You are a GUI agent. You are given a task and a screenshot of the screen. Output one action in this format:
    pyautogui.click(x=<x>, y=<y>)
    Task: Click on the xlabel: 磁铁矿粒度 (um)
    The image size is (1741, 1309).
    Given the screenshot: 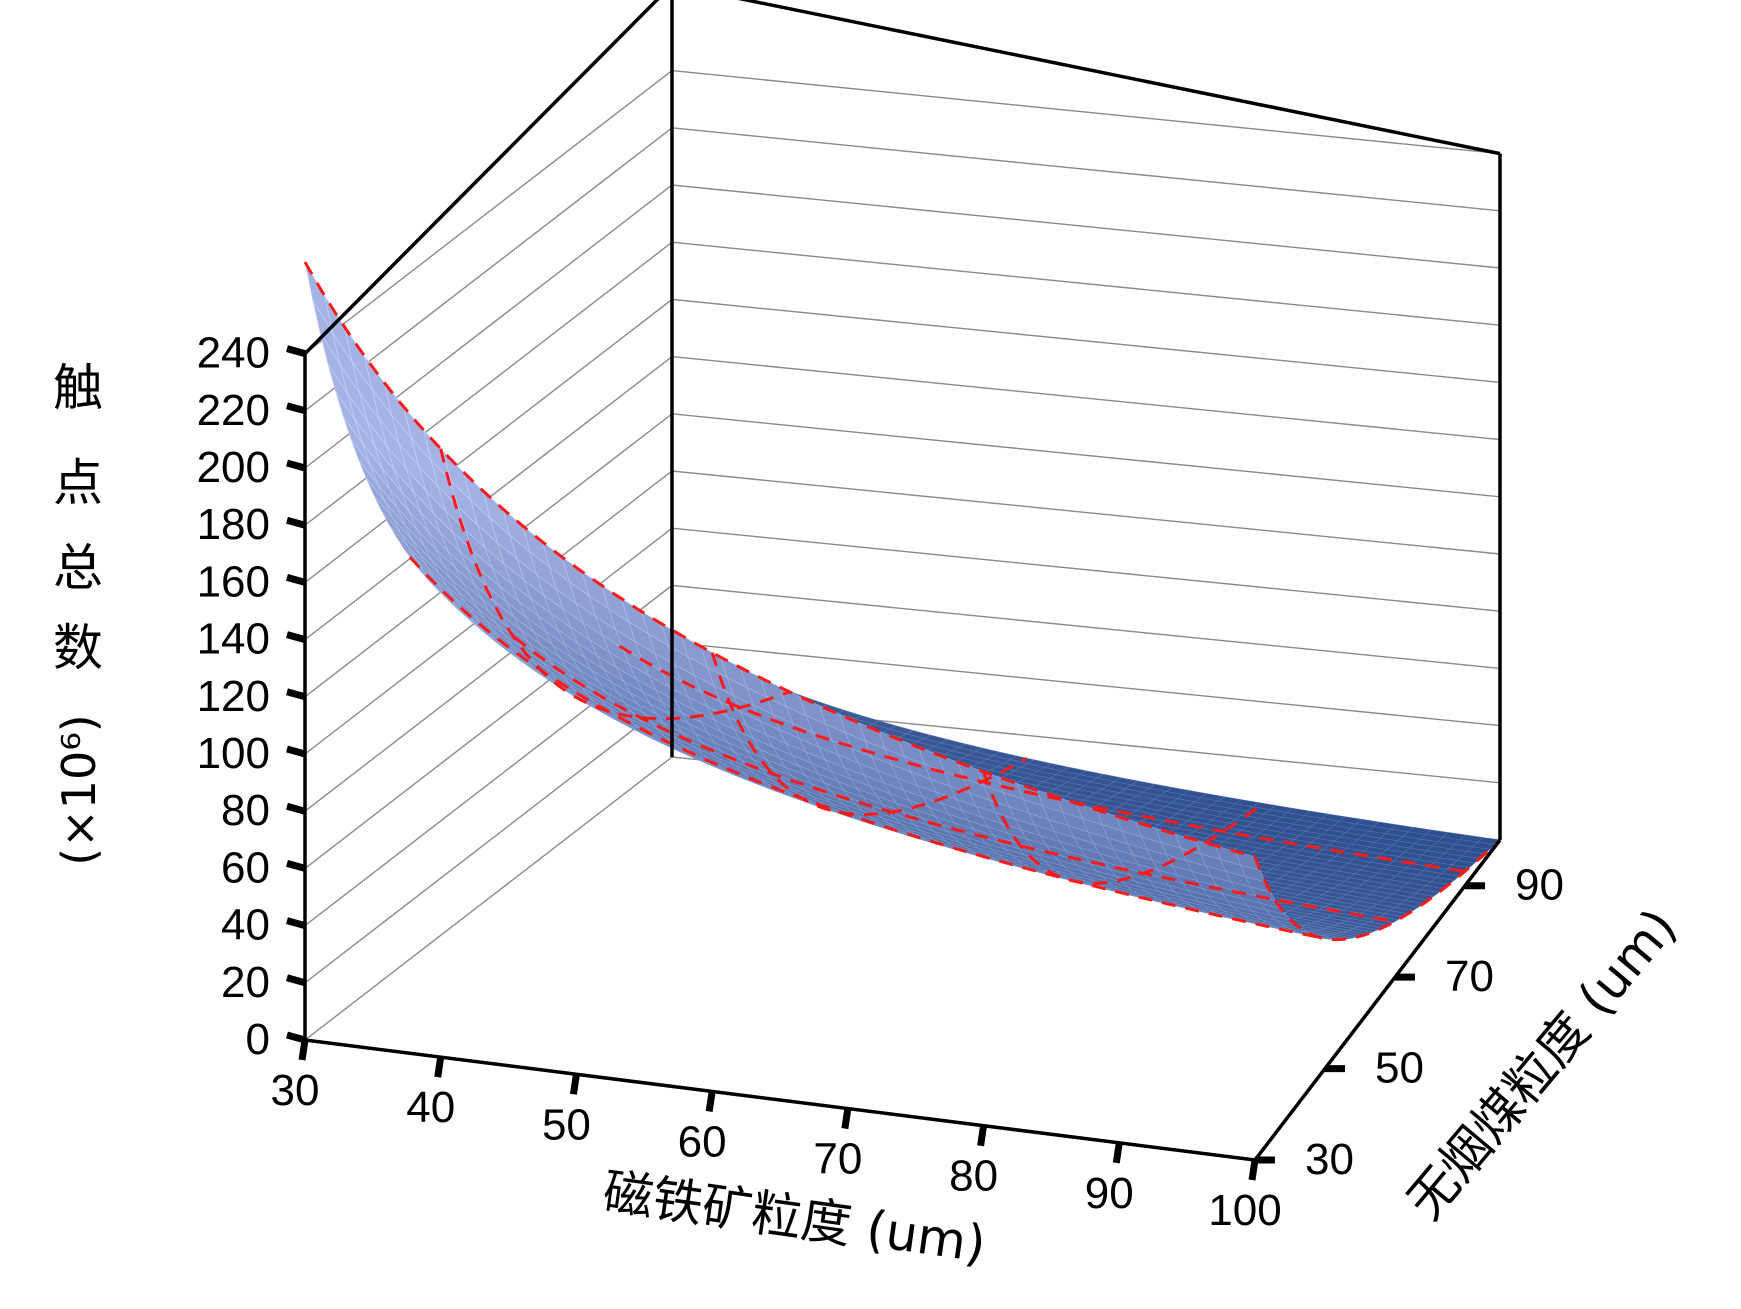 What is the action you would take?
    pyautogui.click(x=795, y=1218)
    